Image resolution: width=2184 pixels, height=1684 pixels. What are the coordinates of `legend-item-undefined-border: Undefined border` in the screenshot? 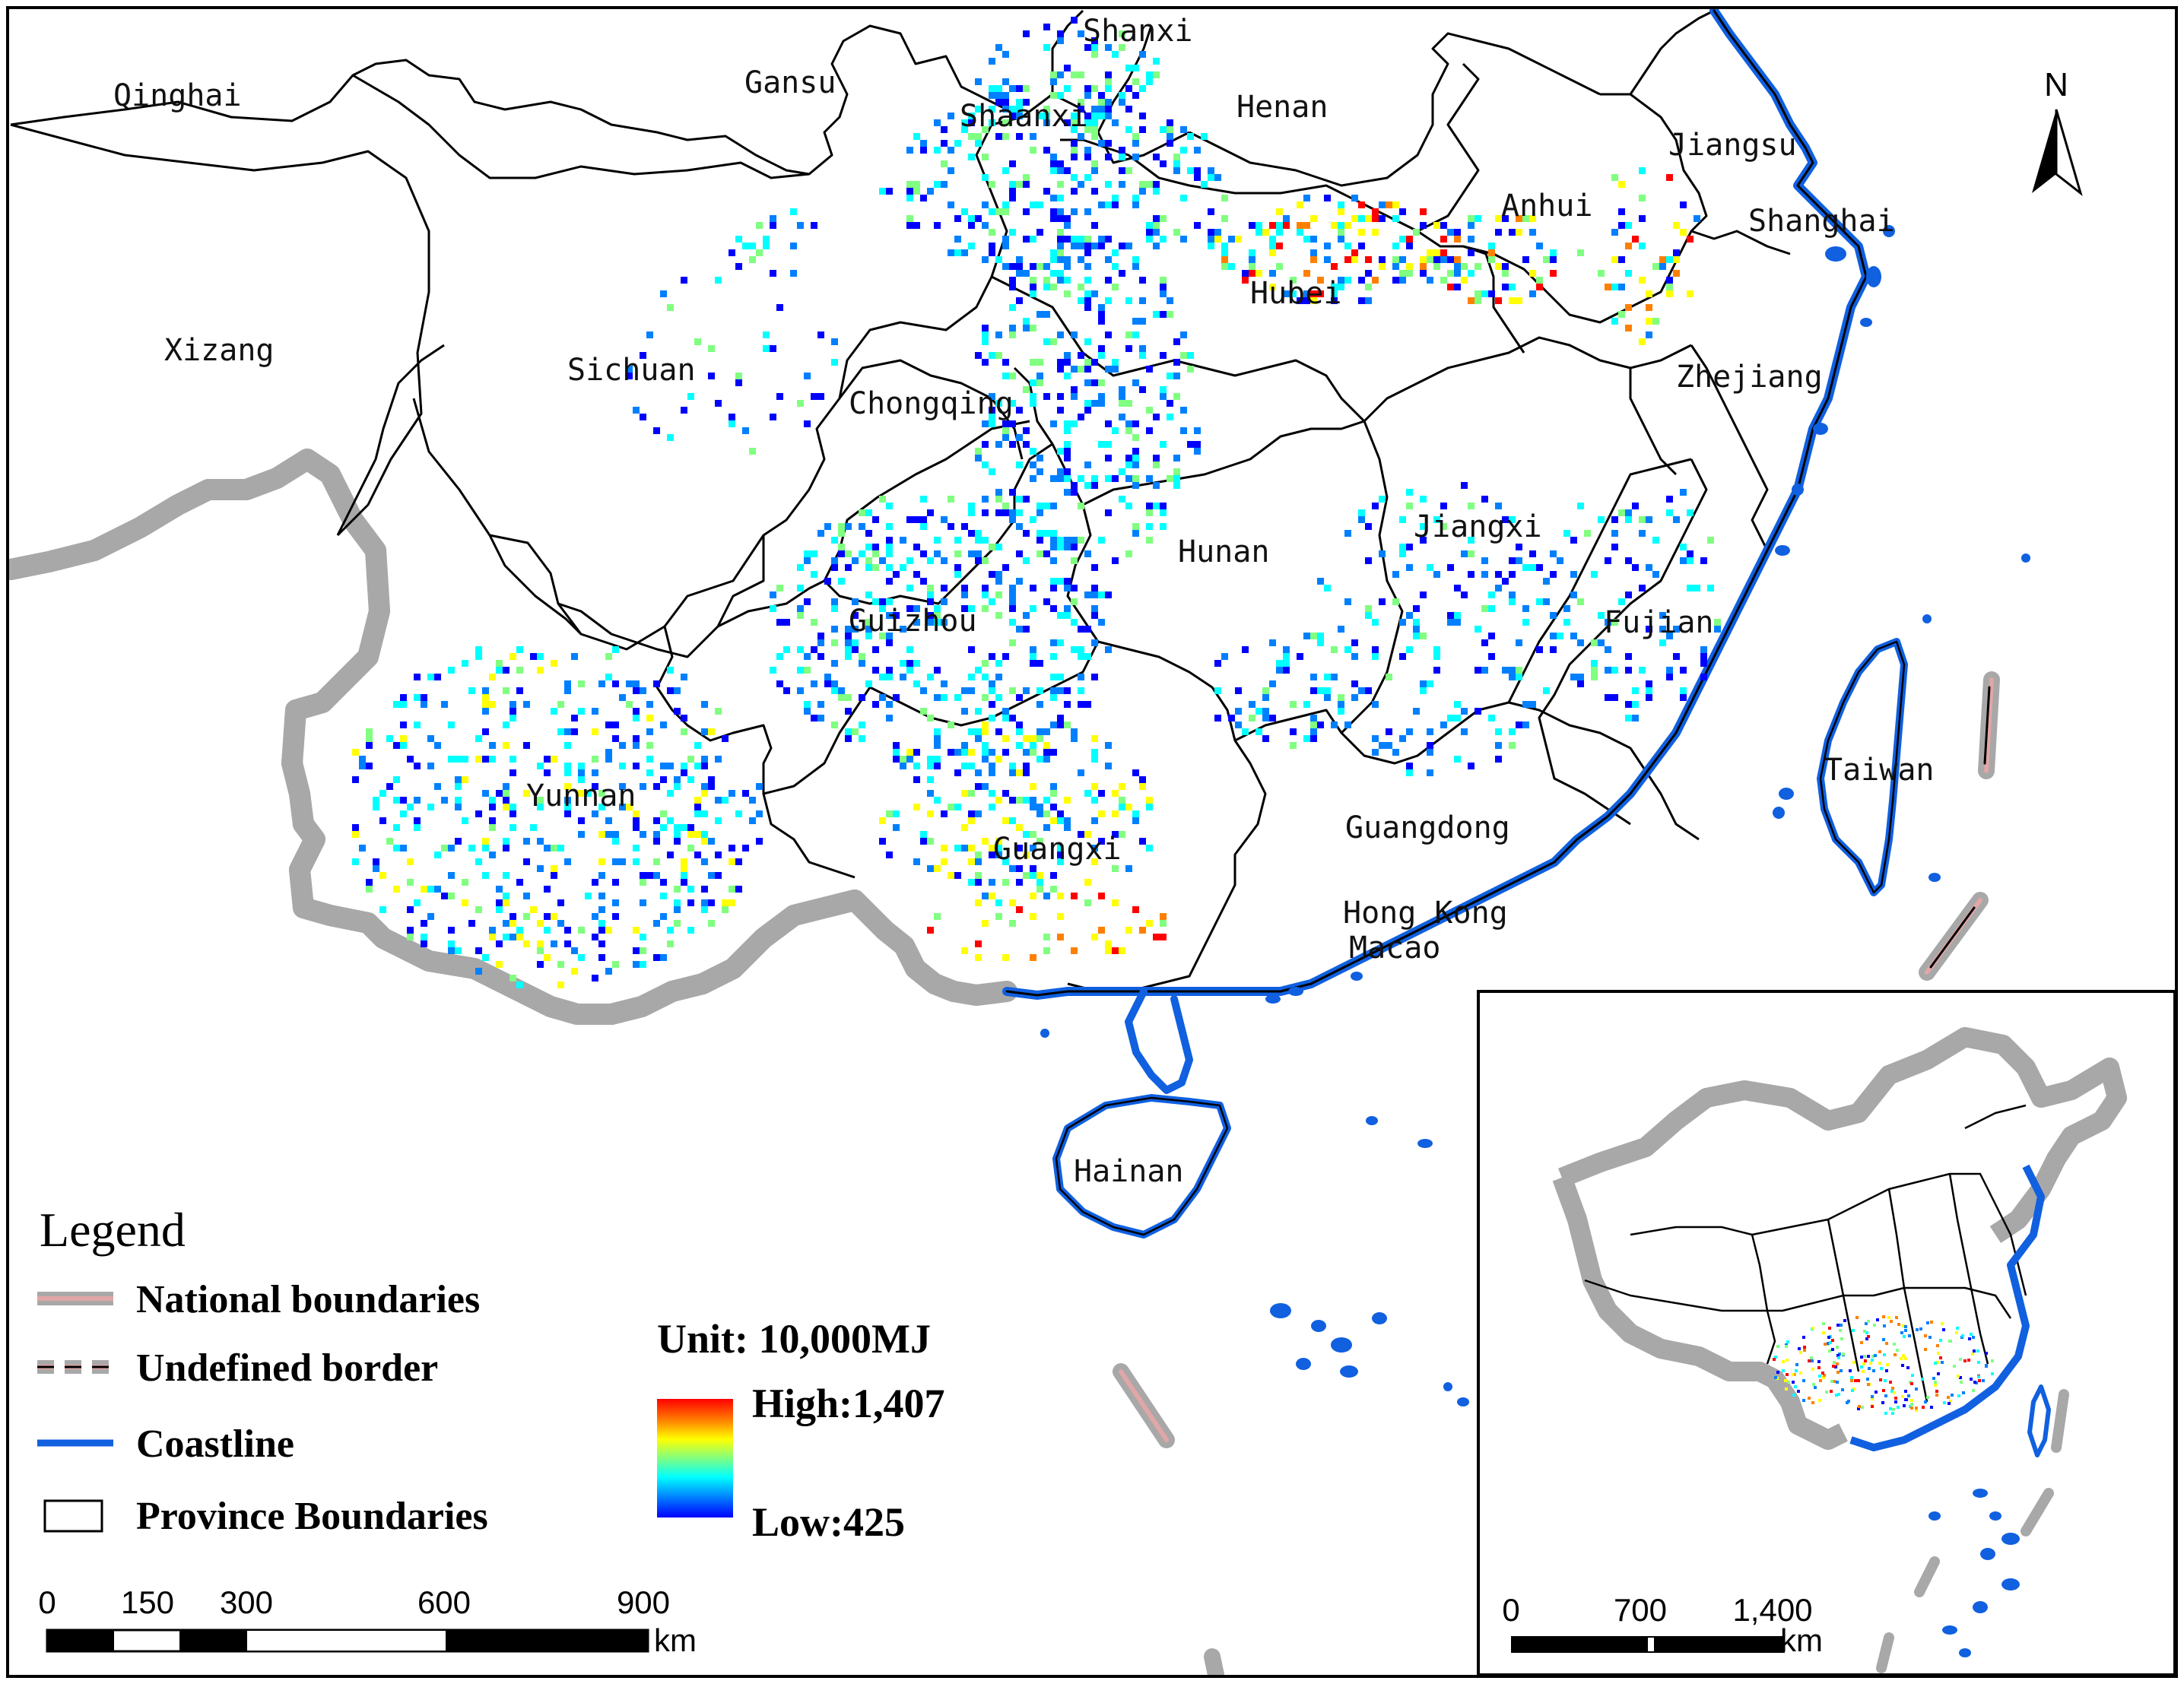 It's located at (237, 1368).